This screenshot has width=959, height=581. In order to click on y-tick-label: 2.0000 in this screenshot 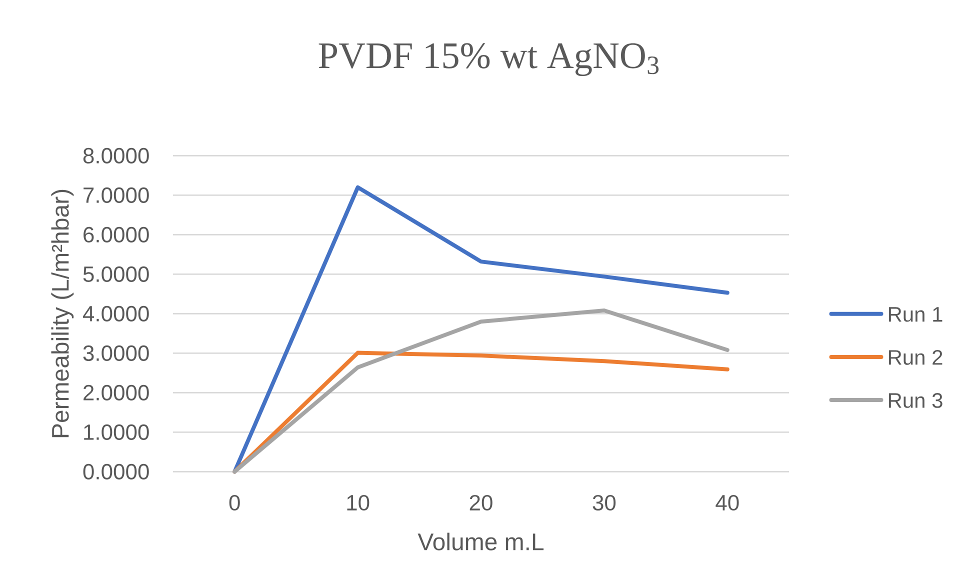, I will do `click(116, 392)`.